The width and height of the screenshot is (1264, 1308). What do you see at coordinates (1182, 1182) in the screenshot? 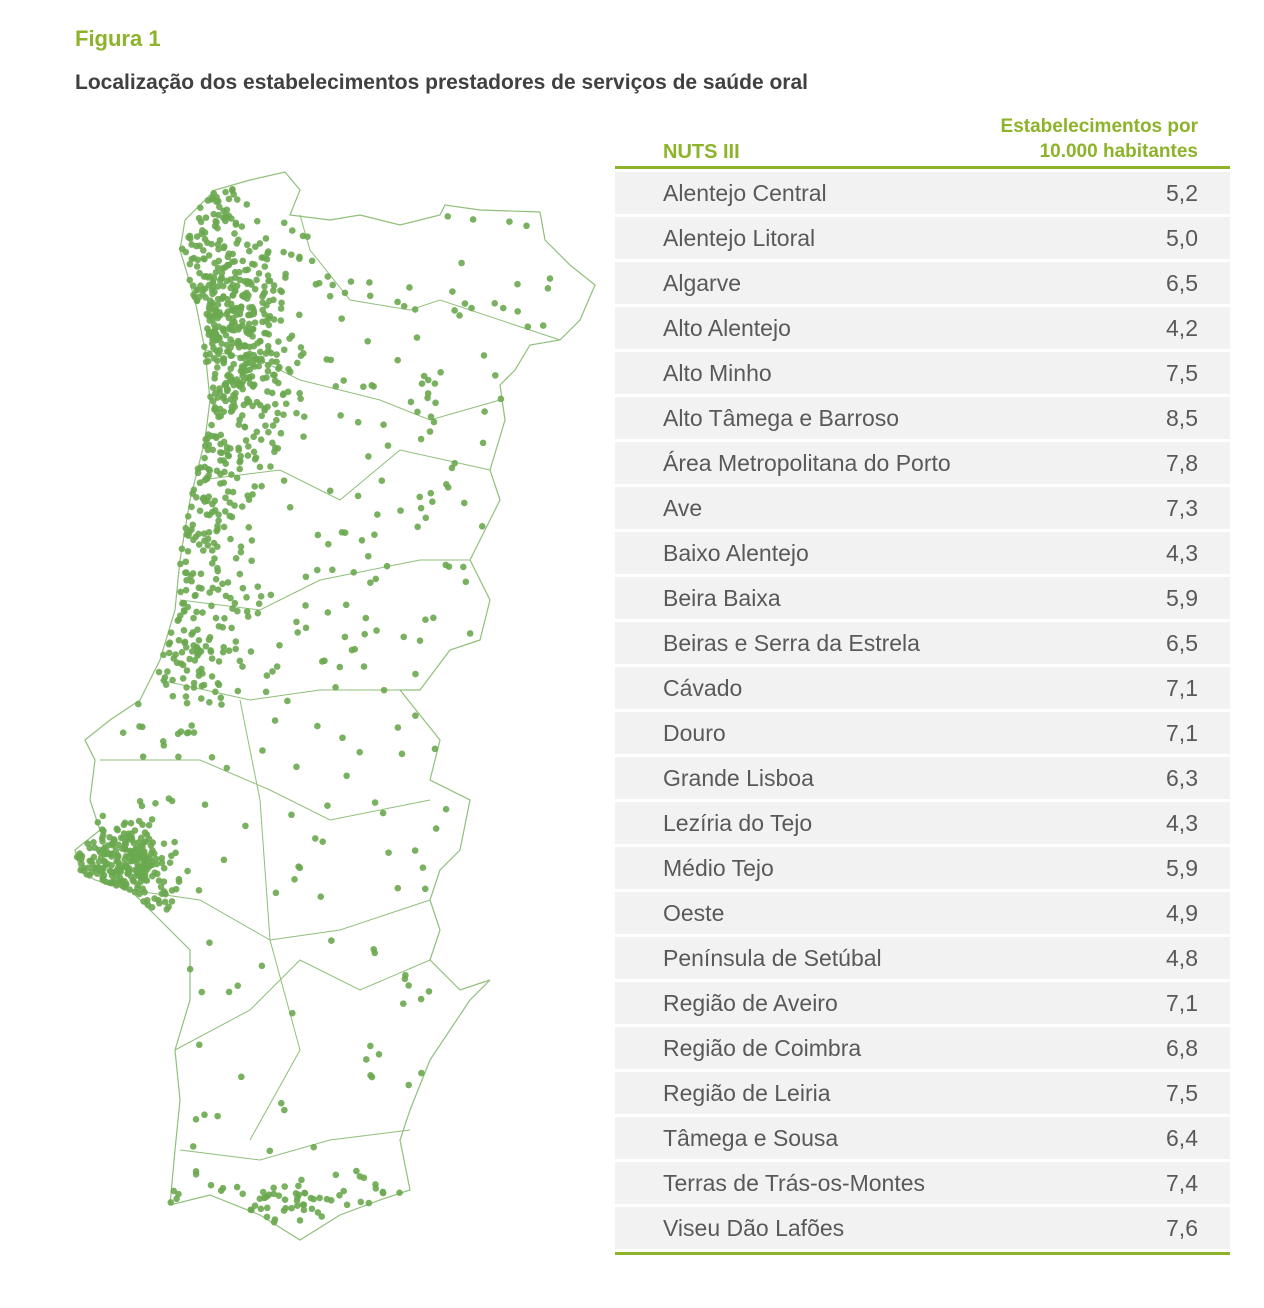
I see `region-value: 7,4` at bounding box center [1182, 1182].